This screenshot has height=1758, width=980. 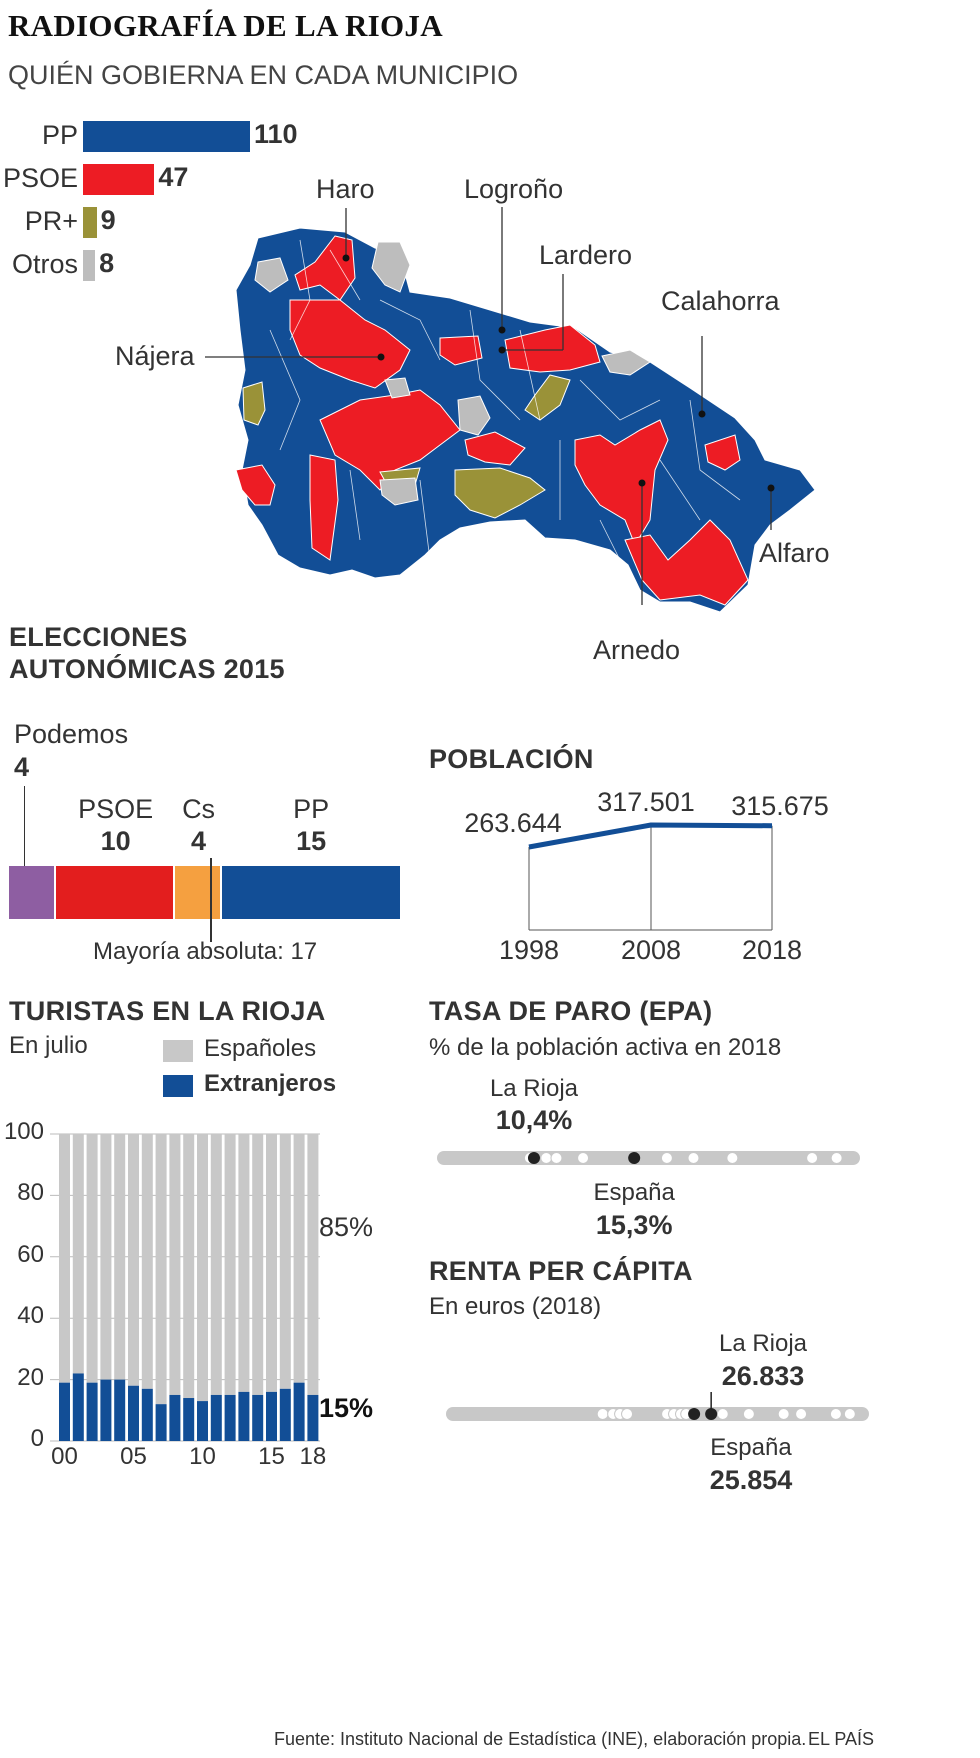 What do you see at coordinates (586, 255) in the screenshot?
I see `map-label-lardero: Lardero` at bounding box center [586, 255].